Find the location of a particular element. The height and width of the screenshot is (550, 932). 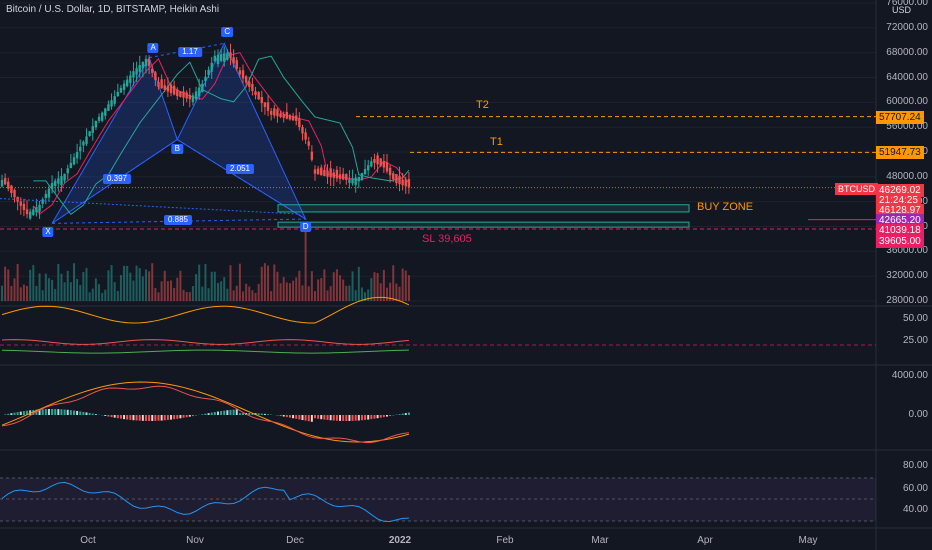

time-tick-label: May is located at coordinates (808, 540).